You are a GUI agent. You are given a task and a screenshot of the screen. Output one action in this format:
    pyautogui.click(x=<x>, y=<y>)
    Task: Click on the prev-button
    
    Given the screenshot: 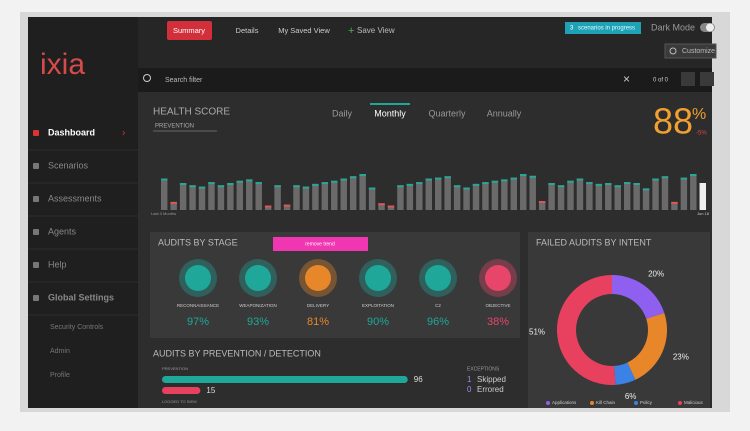 What is the action you would take?
    pyautogui.click(x=688, y=79)
    